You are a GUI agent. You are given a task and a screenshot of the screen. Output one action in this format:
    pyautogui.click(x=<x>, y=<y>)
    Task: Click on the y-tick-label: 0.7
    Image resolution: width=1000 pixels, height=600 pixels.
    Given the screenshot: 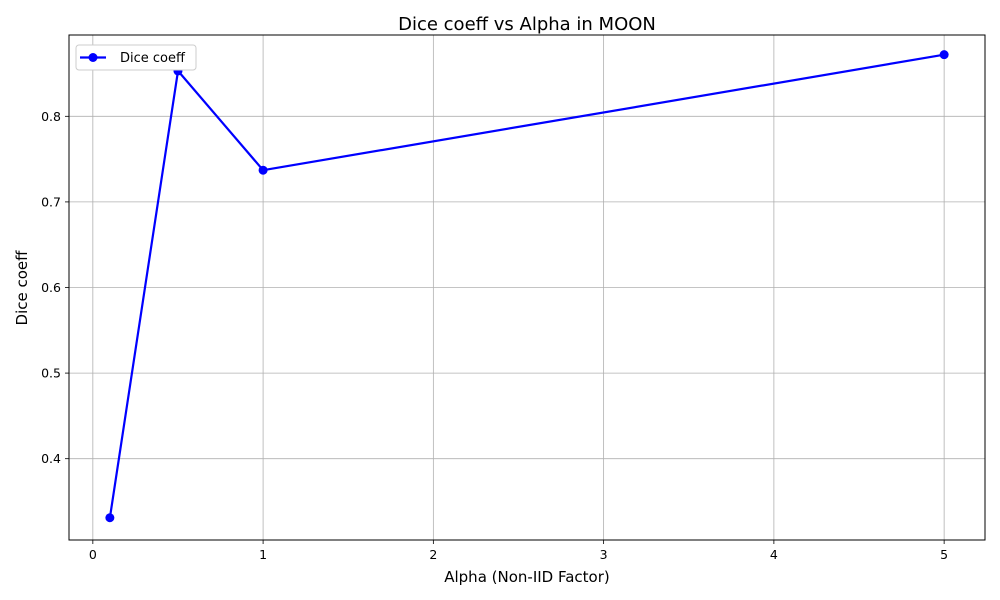 What is the action you would take?
    pyautogui.click(x=51, y=201)
    